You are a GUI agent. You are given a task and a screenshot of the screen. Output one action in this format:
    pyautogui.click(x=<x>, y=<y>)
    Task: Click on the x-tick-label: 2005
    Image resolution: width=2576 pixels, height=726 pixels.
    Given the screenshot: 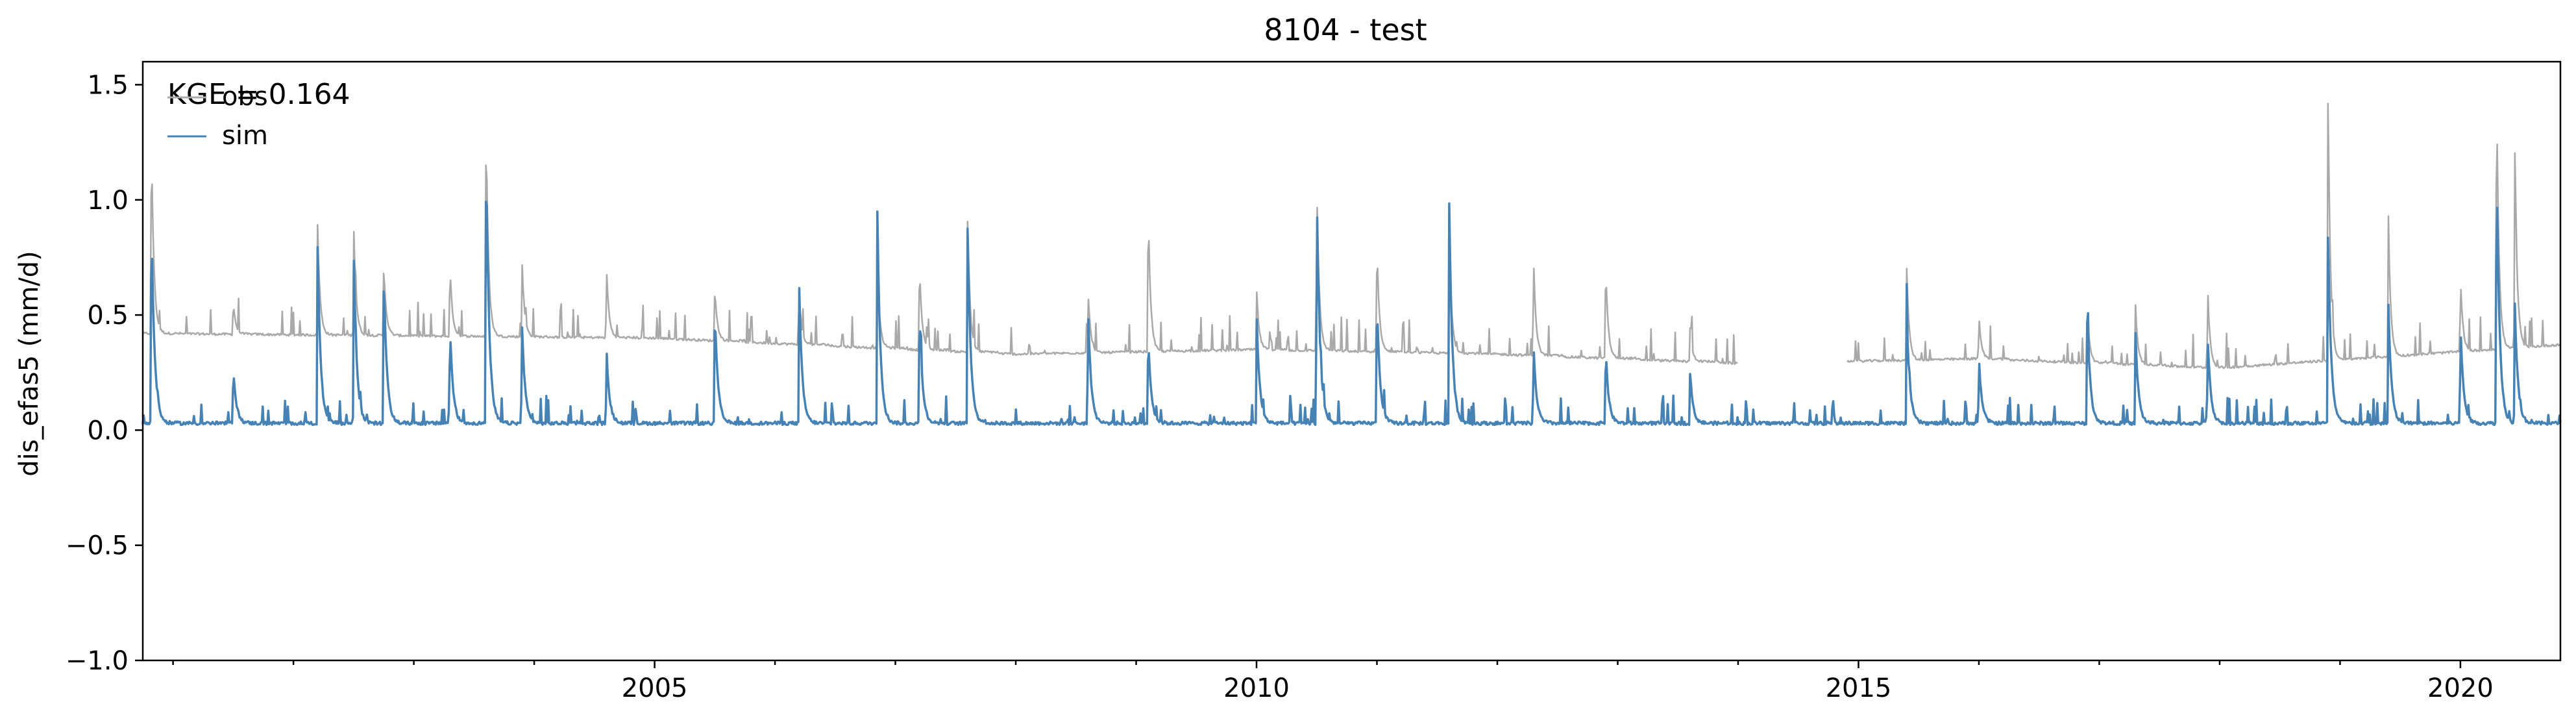 What is the action you would take?
    pyautogui.click(x=655, y=688)
    